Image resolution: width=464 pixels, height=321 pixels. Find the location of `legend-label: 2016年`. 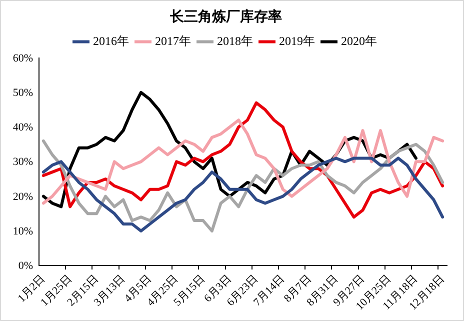

legend-label: 2016年 is located at coordinates (111, 41).